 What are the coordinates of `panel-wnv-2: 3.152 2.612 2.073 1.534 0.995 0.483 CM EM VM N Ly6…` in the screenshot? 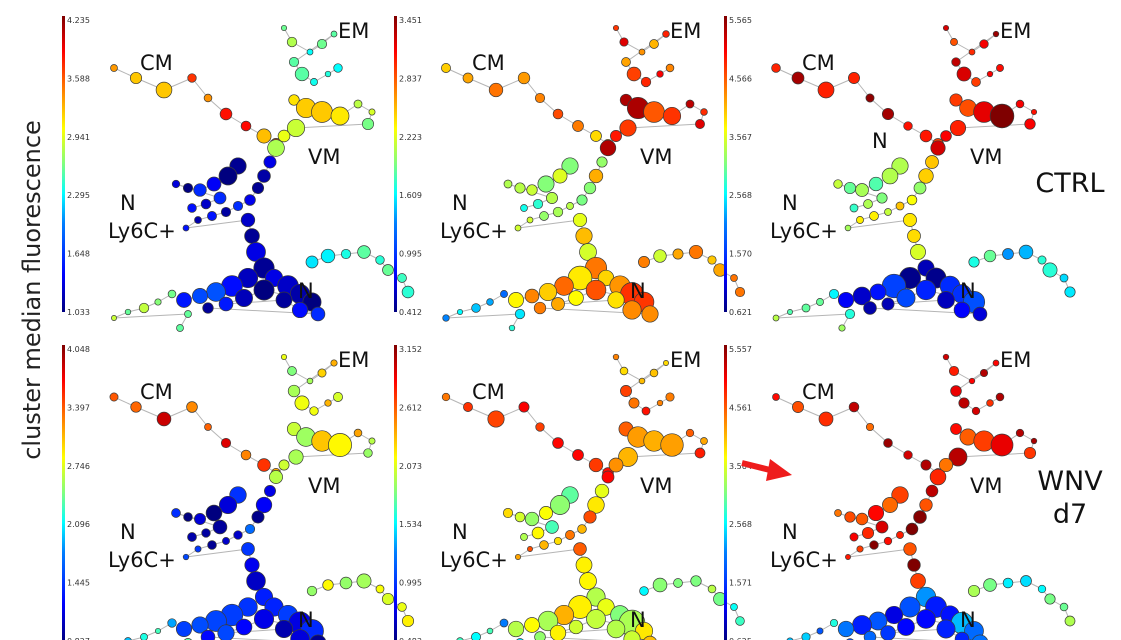 It's located at (569, 492).